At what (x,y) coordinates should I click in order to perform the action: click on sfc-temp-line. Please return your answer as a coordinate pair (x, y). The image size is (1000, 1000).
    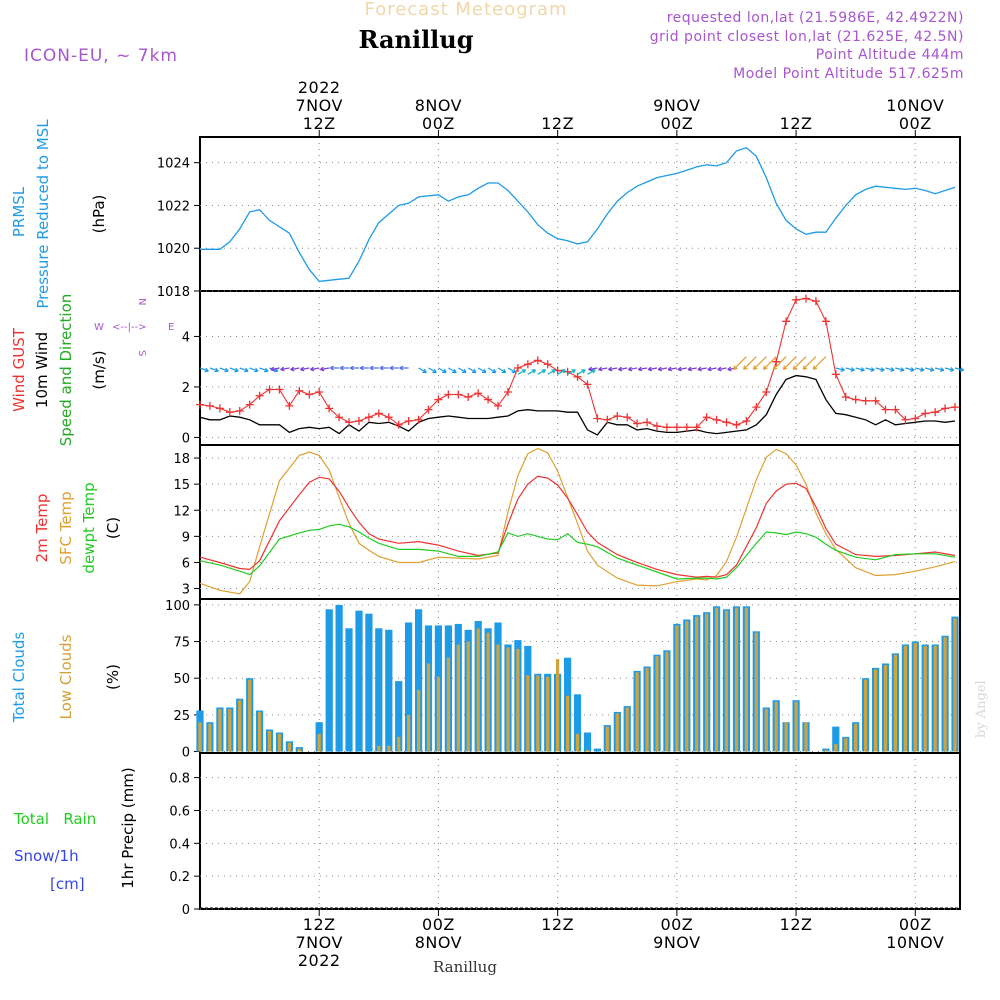
    Looking at the image, I should click on (577, 521).